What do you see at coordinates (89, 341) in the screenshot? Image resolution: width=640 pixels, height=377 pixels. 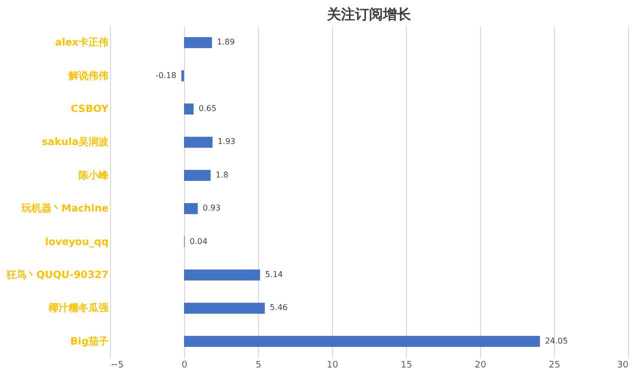 I see `y-tick-label: Big茄子` at bounding box center [89, 341].